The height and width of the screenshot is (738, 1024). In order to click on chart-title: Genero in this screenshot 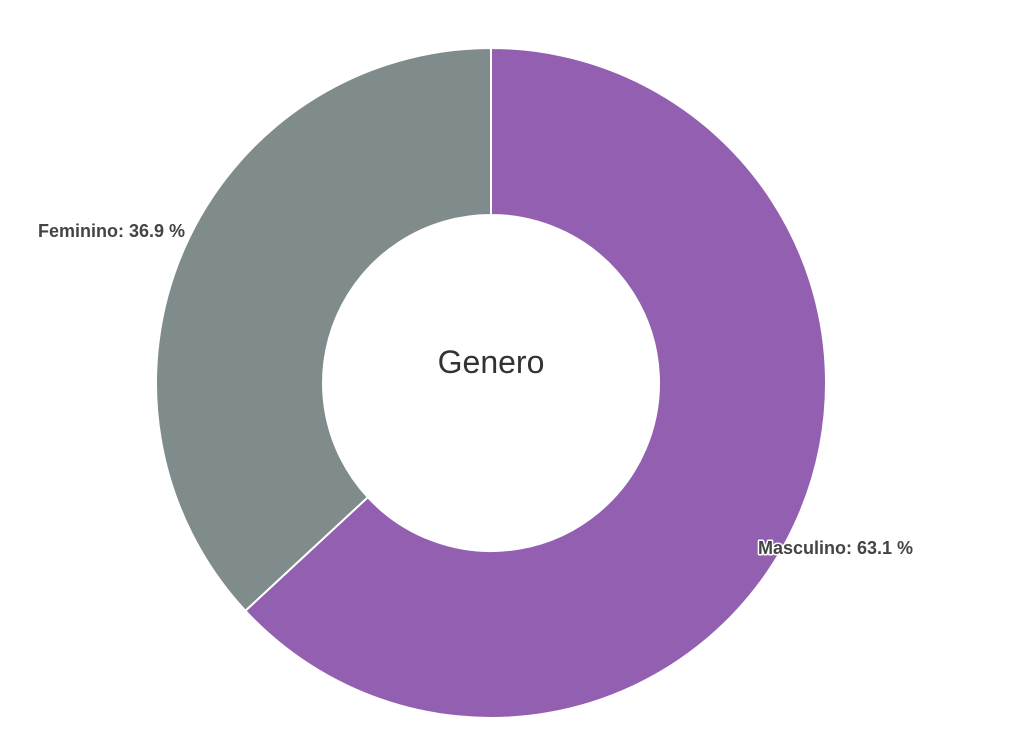, I will do `click(491, 362)`.